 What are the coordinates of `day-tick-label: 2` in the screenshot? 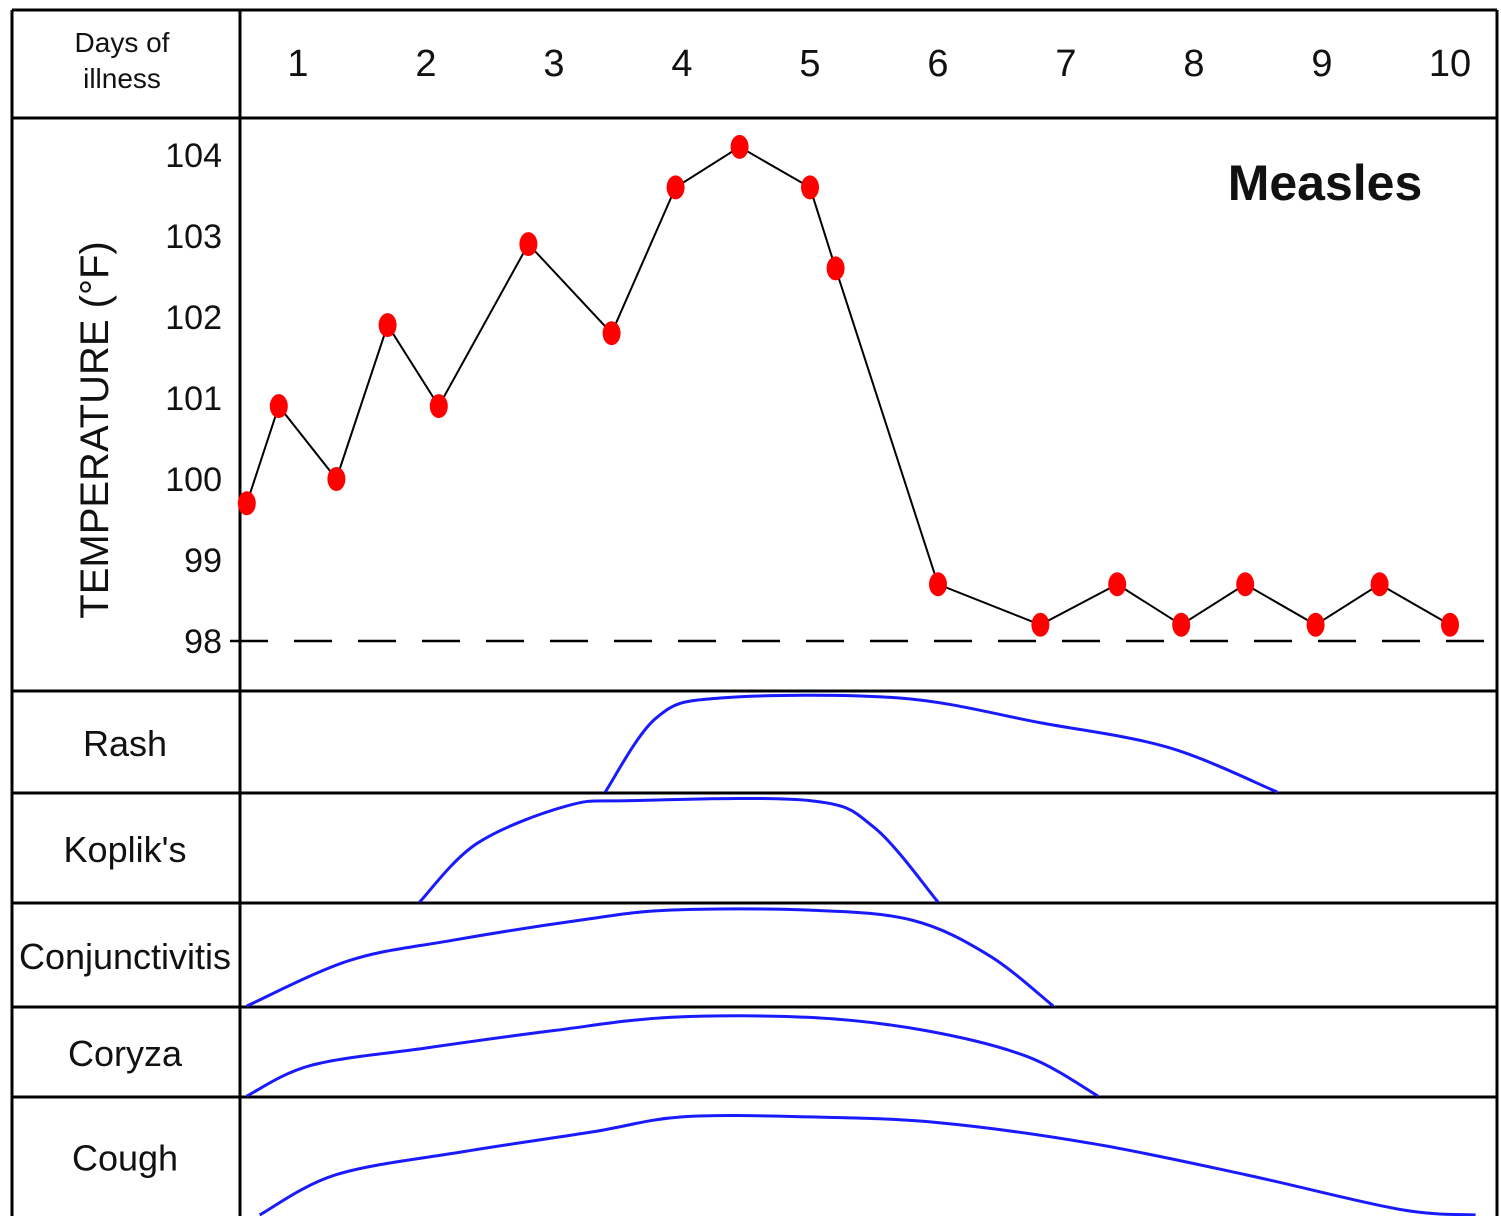 It's located at (425, 64).